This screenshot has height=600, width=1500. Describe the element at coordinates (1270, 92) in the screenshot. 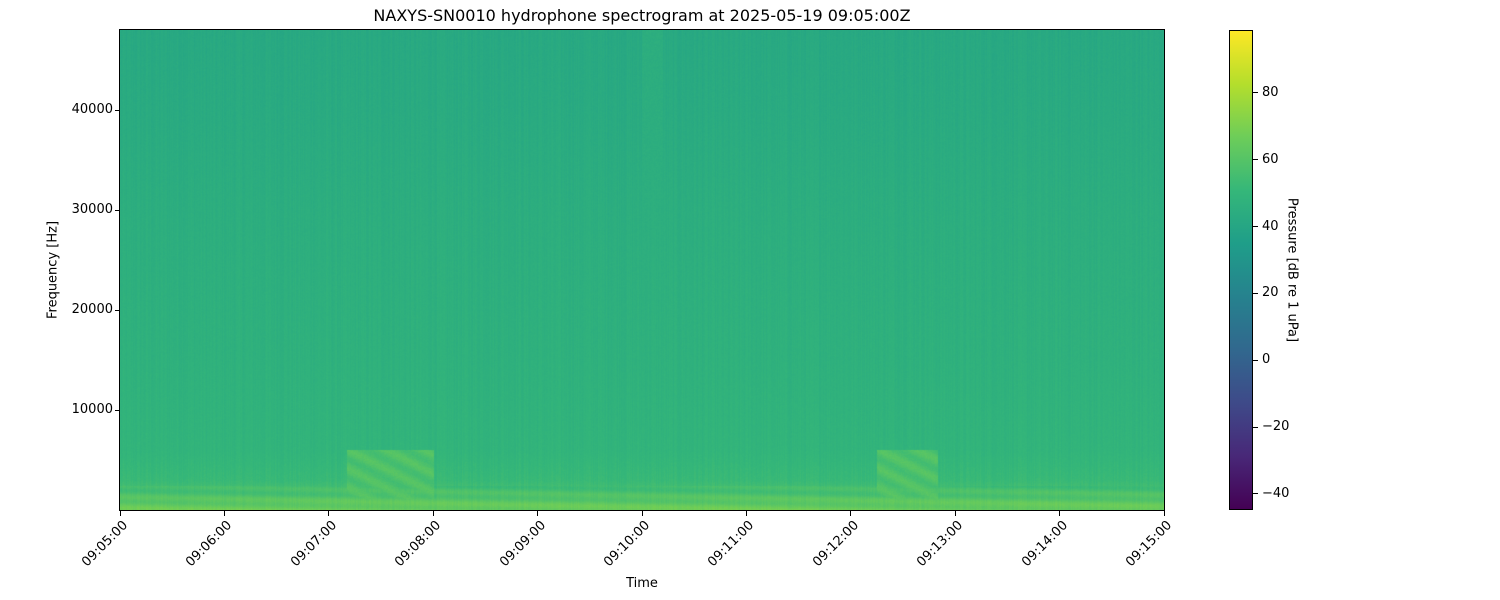

I see `colorbar-tick-label: 80` at that location.